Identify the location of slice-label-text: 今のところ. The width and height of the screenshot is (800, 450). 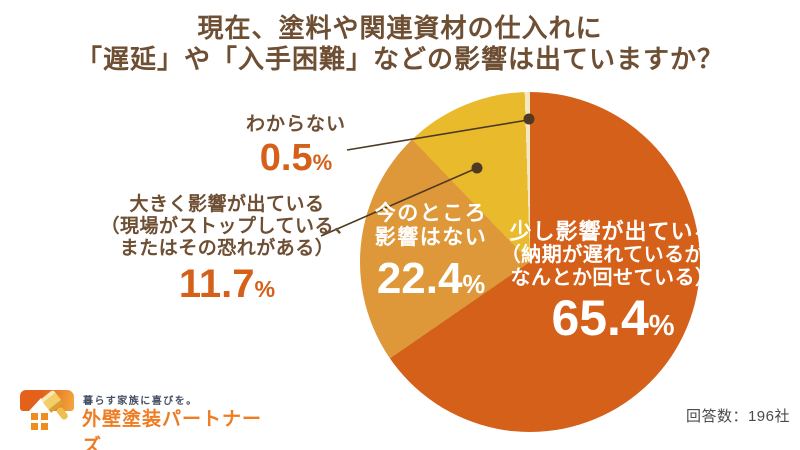
(431, 213).